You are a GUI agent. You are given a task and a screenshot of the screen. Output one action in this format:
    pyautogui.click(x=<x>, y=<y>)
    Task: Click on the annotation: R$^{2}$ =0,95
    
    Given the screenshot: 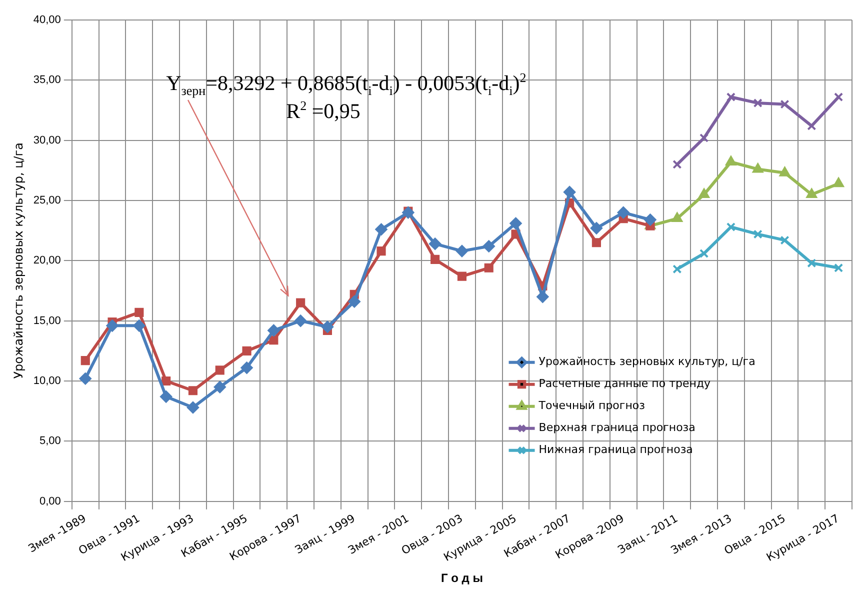 What is the action you would take?
    pyautogui.click(x=323, y=111)
    